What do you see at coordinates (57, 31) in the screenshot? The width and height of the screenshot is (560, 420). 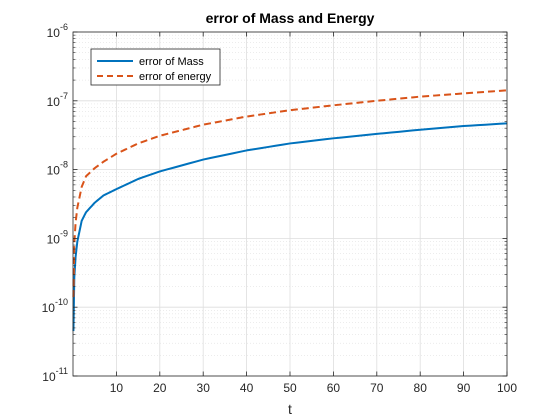 I see `y-tick-label: 10⁻⁶` at bounding box center [57, 31].